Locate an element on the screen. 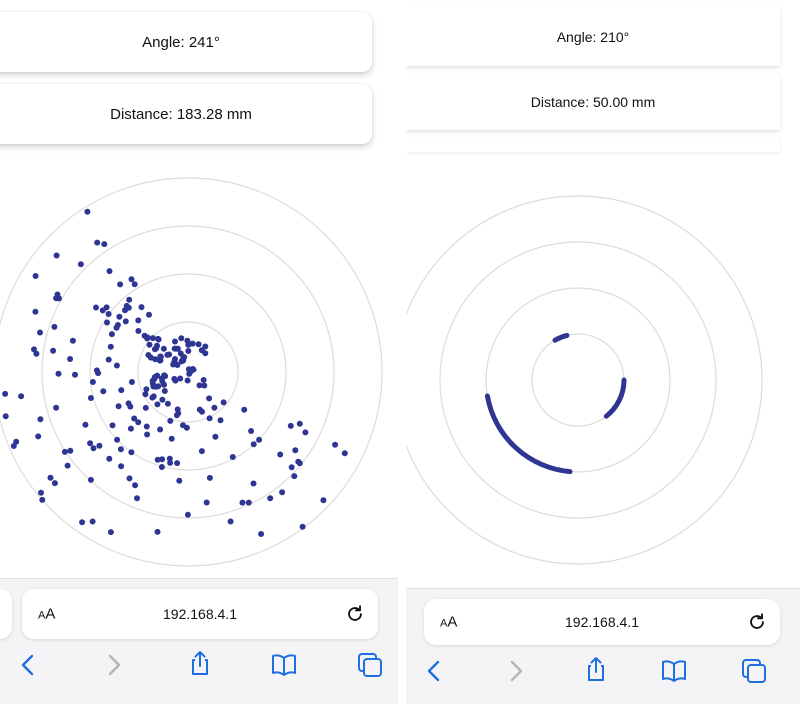 This screenshot has width=800, height=704. forward-chevron-icon is located at coordinates (516, 671).